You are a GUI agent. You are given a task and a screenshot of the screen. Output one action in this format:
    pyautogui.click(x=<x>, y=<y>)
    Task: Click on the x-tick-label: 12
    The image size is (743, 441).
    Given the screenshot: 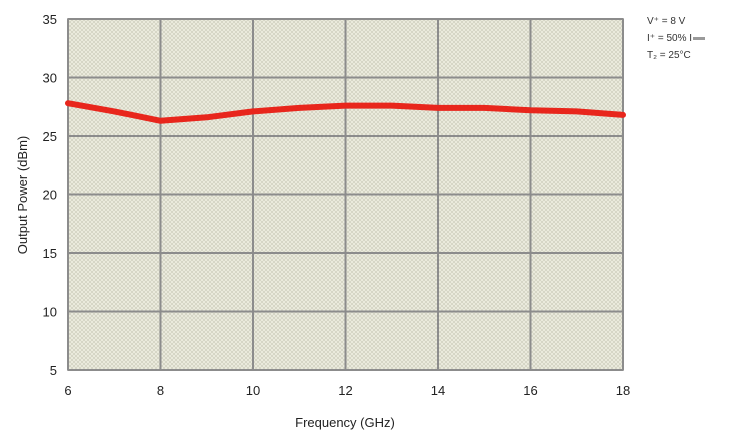 What is the action you would take?
    pyautogui.click(x=345, y=390)
    